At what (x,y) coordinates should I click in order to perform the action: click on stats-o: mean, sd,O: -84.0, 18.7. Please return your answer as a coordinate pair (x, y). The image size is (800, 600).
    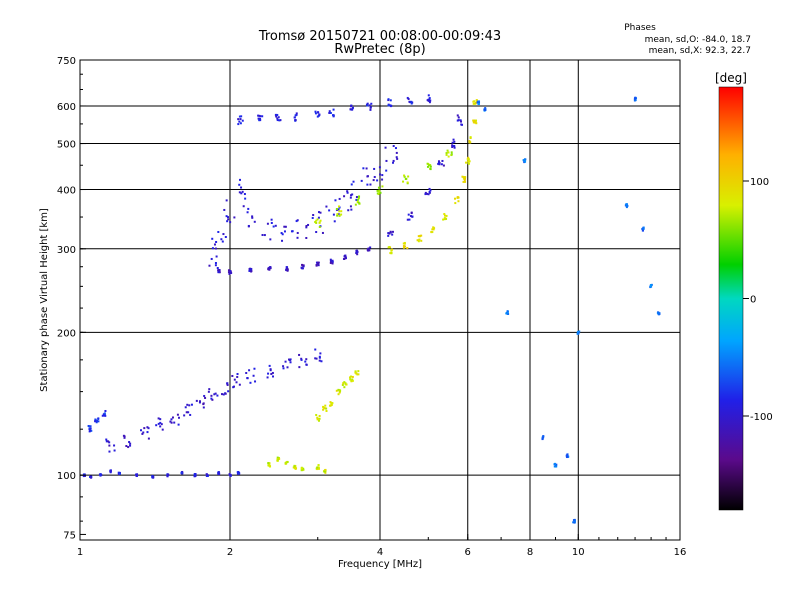
    Looking at the image, I should click on (698, 40).